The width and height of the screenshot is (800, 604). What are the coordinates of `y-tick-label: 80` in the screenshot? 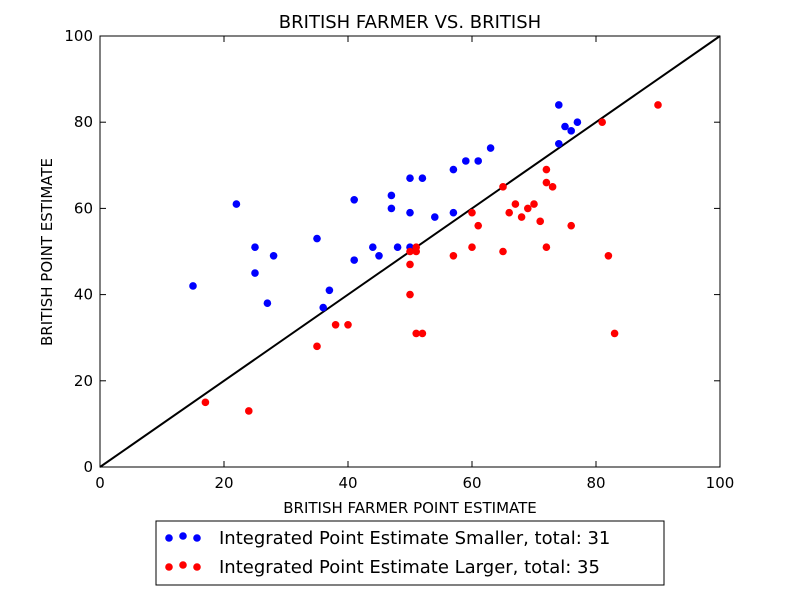 It's located at (83, 122).